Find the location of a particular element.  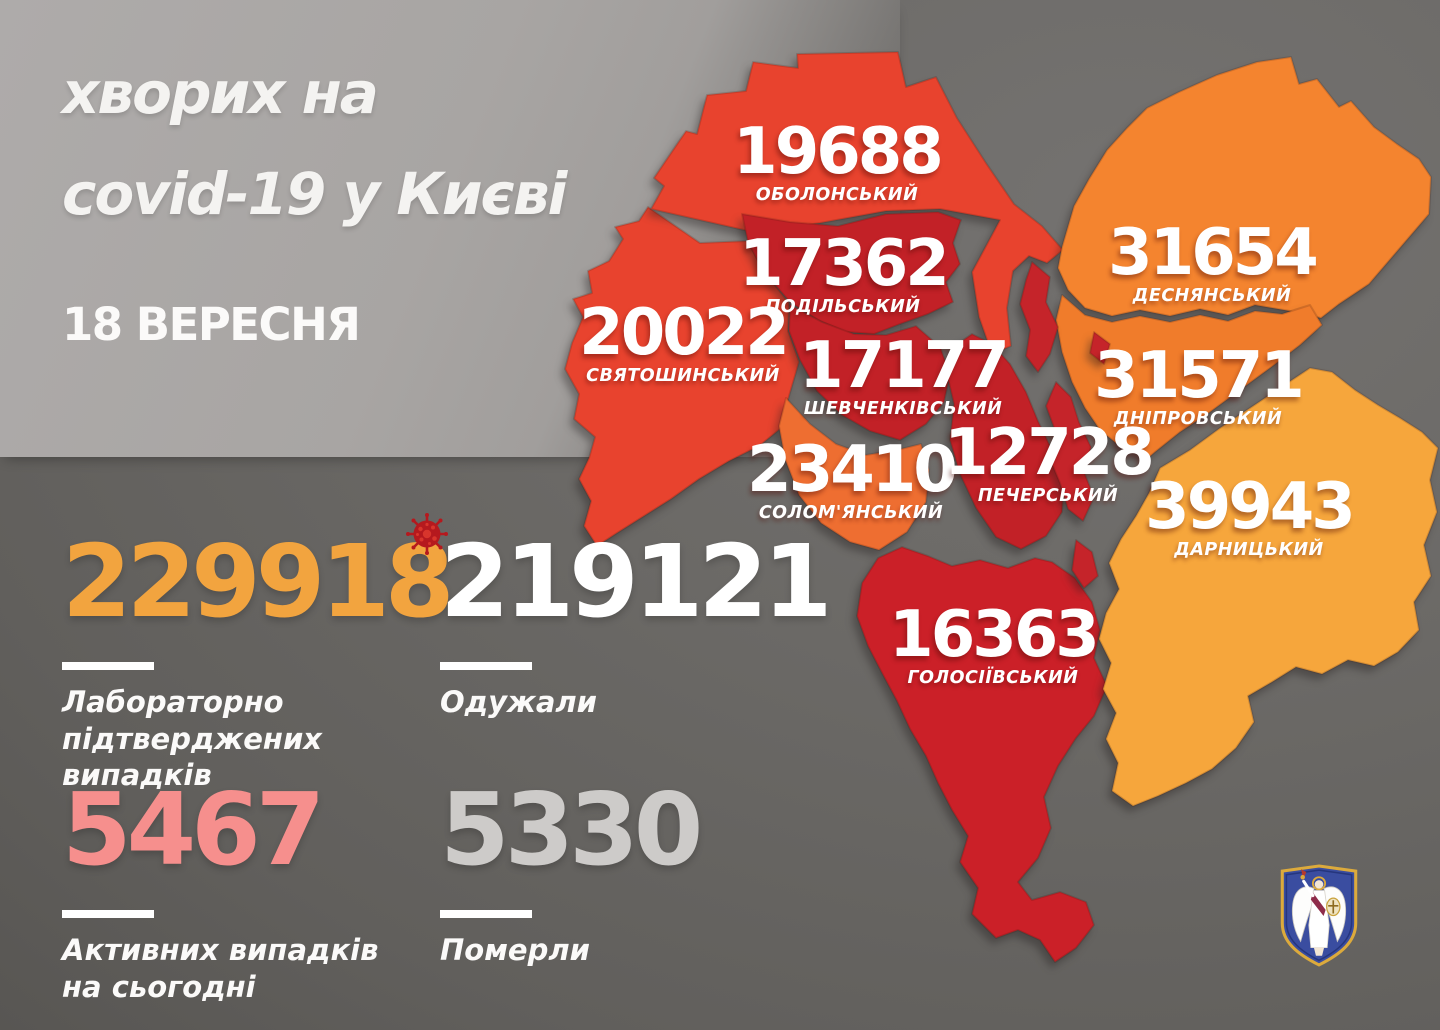

district-label-dniprovskyi: 31571 ДНІПРОВСЬКИЙ is located at coordinates (1199, 384).